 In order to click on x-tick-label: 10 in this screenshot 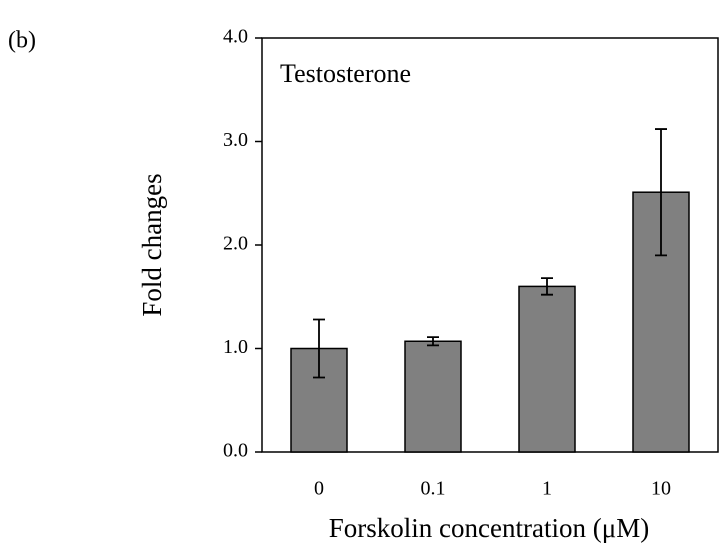, I will do `click(661, 489)`.